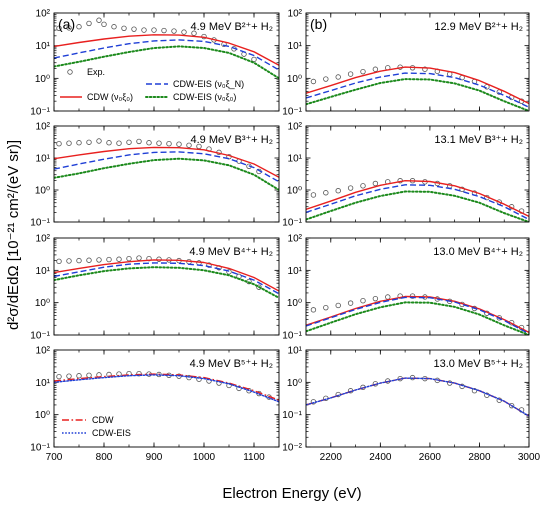 This screenshot has height=506, width=550. What do you see at coordinates (318, 24) in the screenshot?
I see `panel-letter: (b)` at bounding box center [318, 24].